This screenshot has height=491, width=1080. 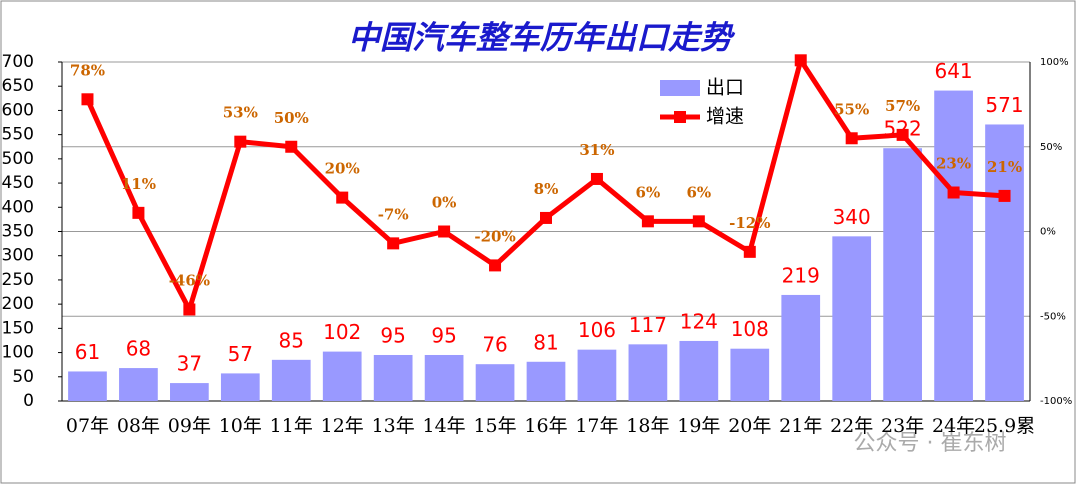 What do you see at coordinates (546, 189) in the screenshot?
I see `line-value-label: 8%` at bounding box center [546, 189].